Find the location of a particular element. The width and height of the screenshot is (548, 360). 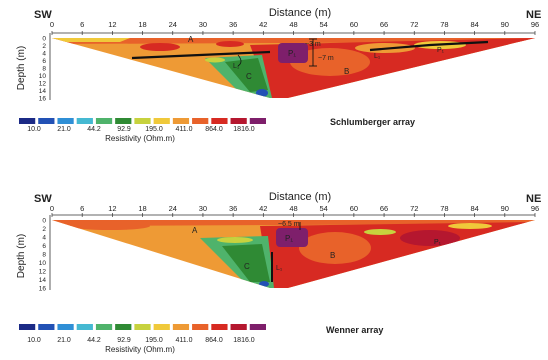

p1-bar-label: P₁ is located at coordinates (438, 242).